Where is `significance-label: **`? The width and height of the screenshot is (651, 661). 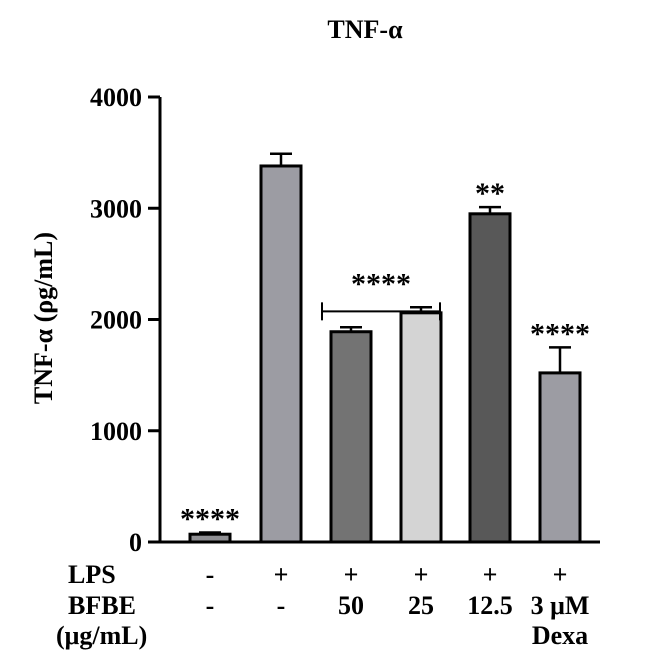 significance-label: ** is located at coordinates (490, 193).